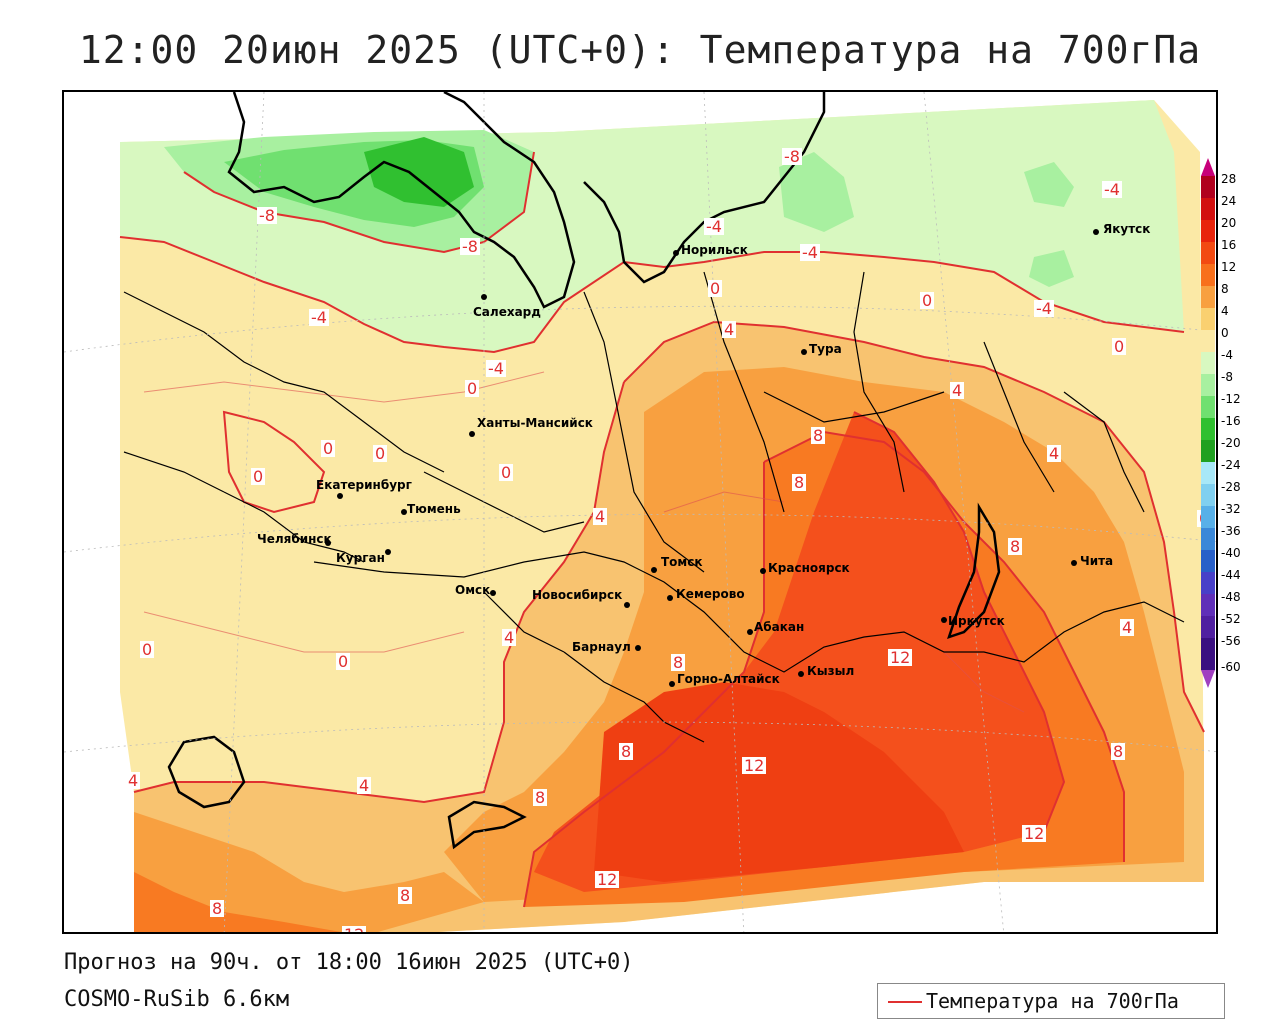 The image size is (1280, 1024). I want to click on legend: Температура на 700гПа, so click(1051, 1001).